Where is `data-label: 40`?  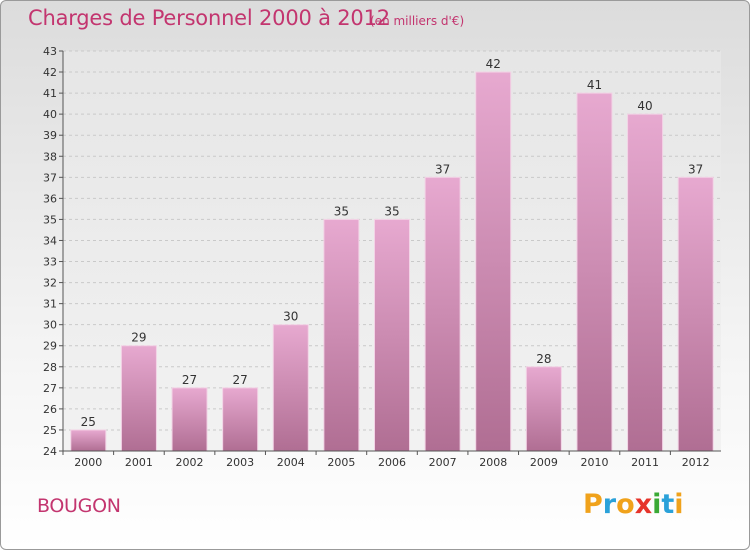
data-label: 40 is located at coordinates (644, 106).